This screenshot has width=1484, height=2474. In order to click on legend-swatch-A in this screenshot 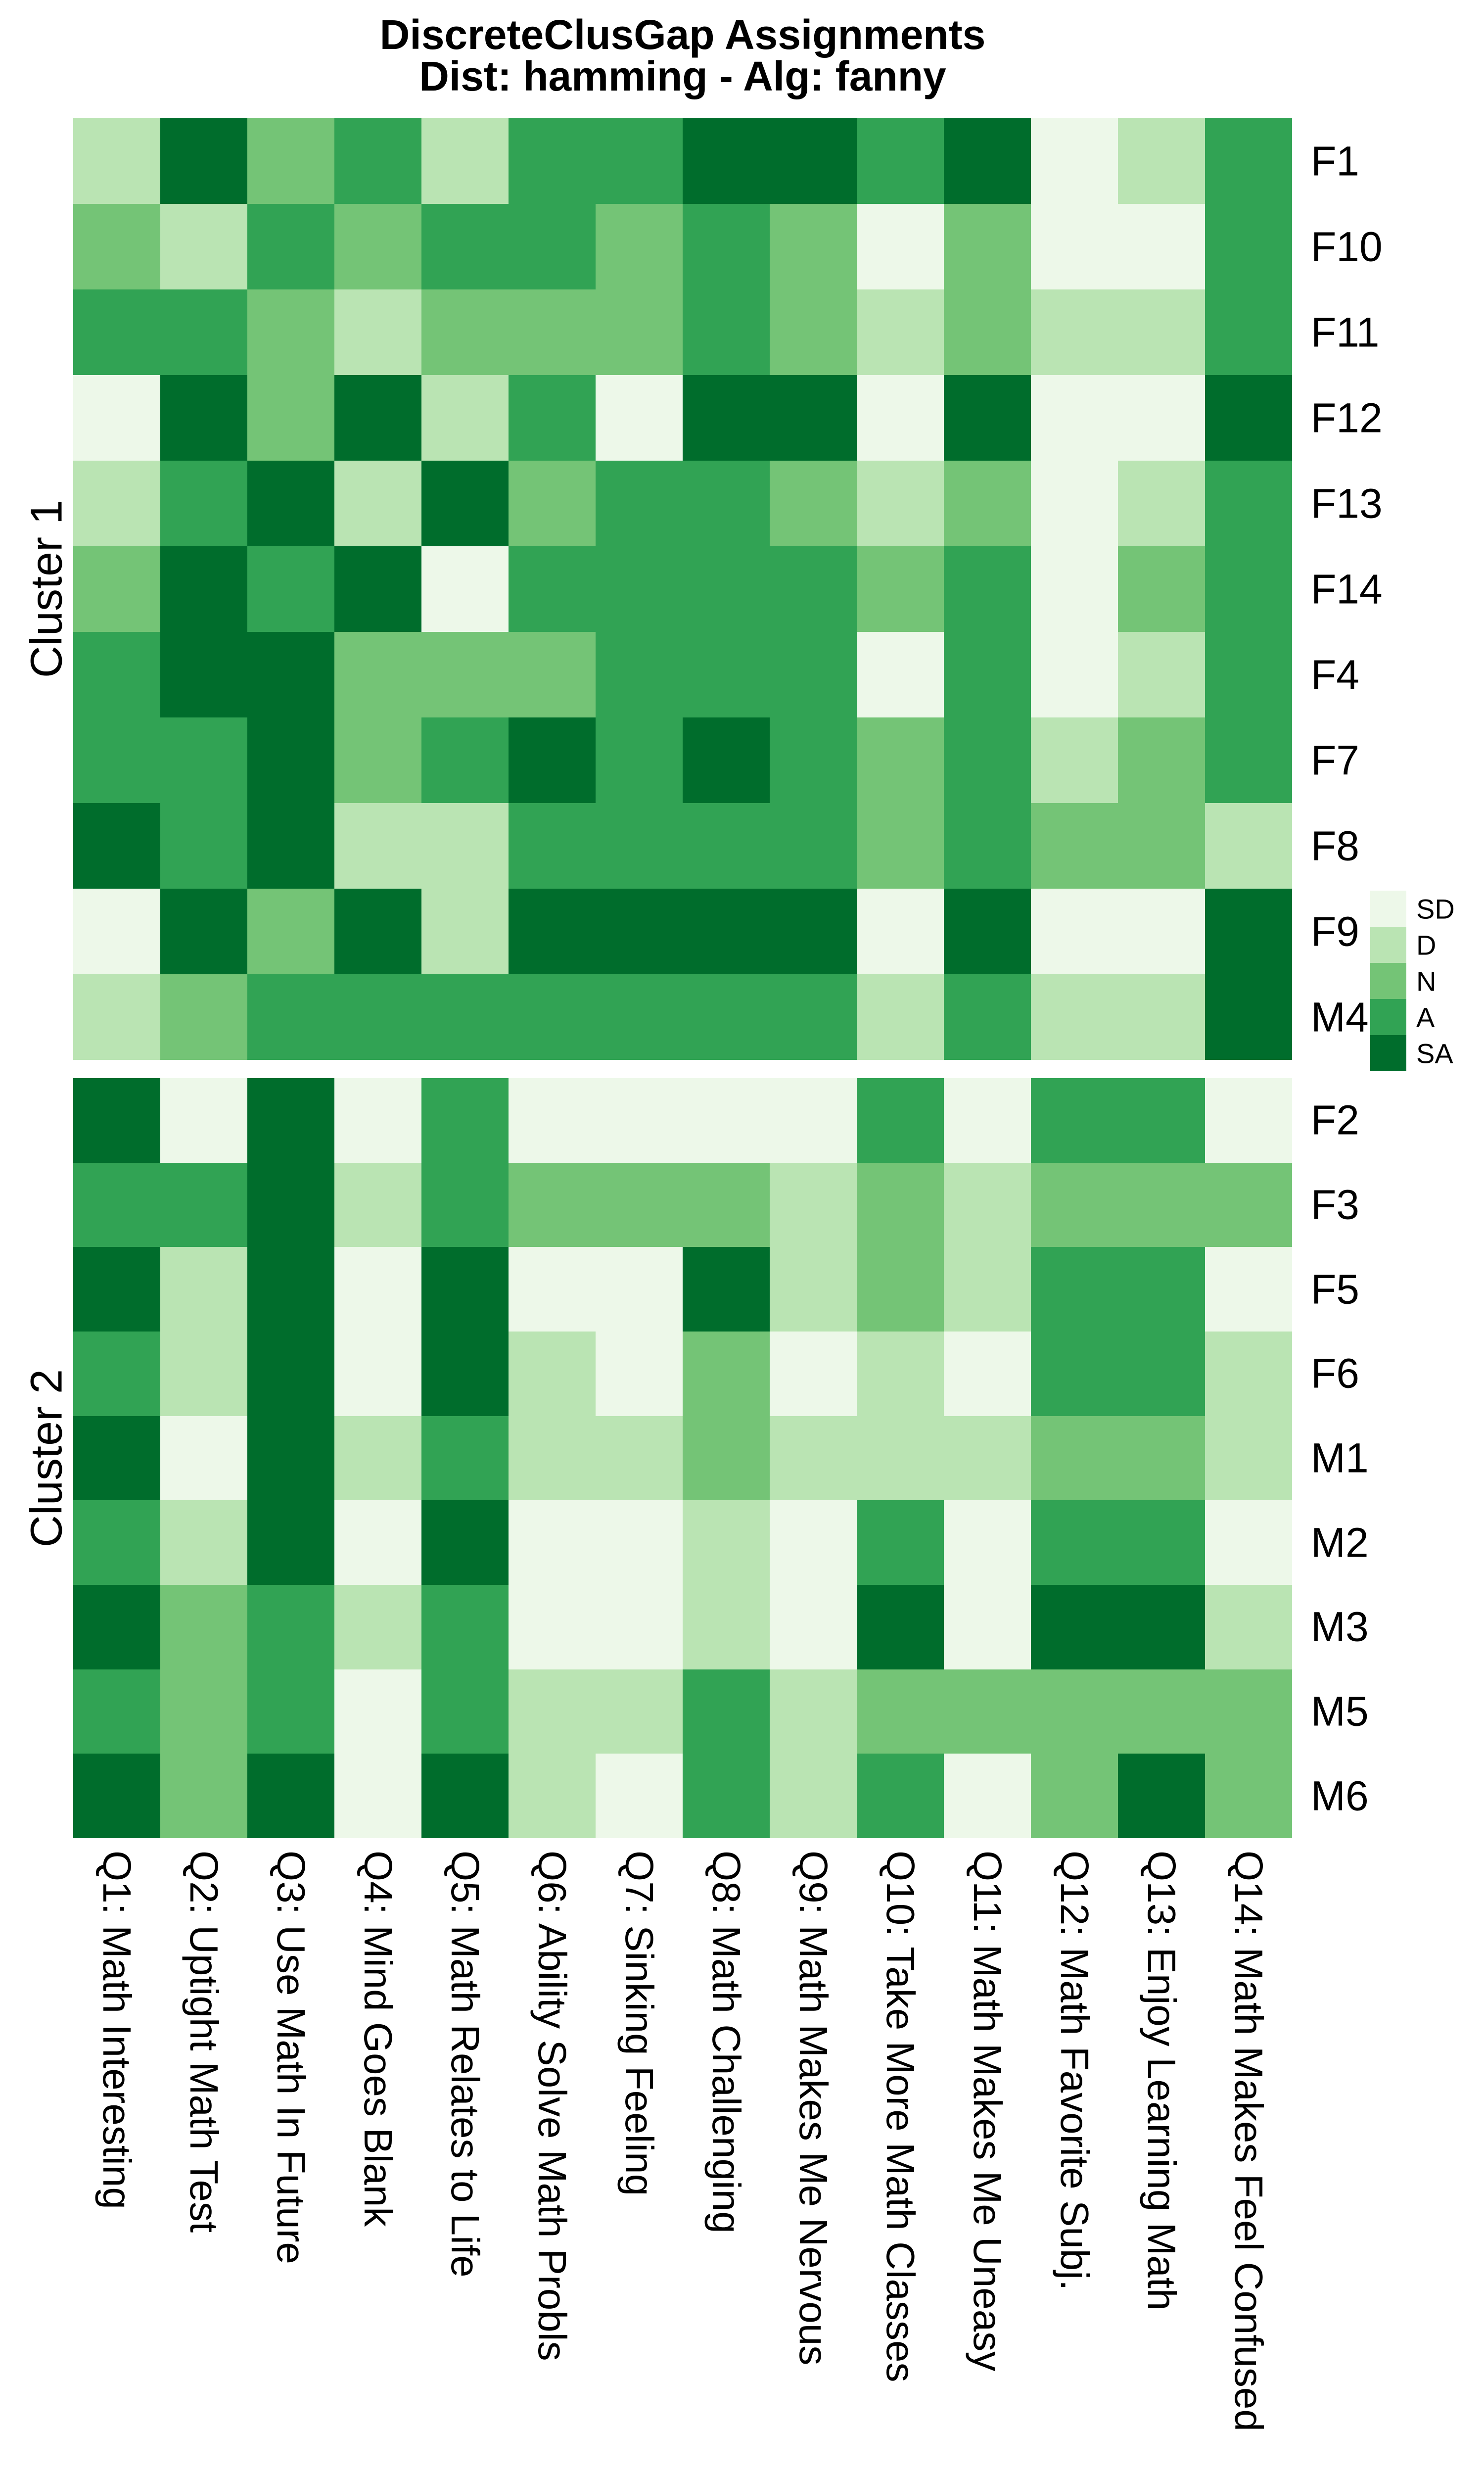, I will do `click(1388, 1017)`.